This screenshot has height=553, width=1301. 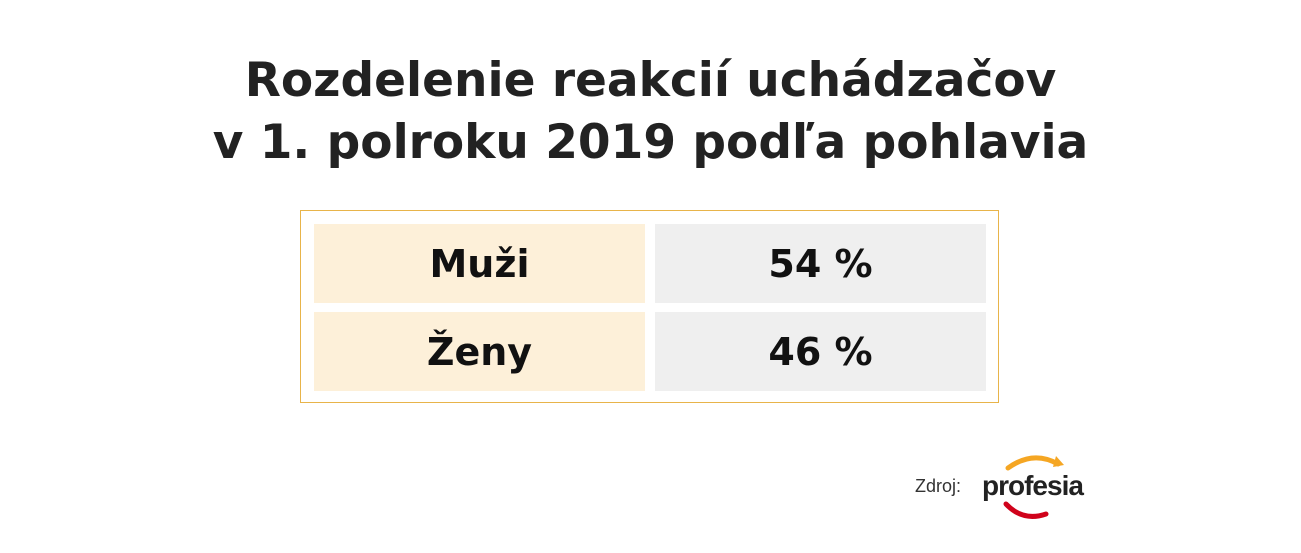 I want to click on row-value-cell: 46 %, so click(x=820, y=351).